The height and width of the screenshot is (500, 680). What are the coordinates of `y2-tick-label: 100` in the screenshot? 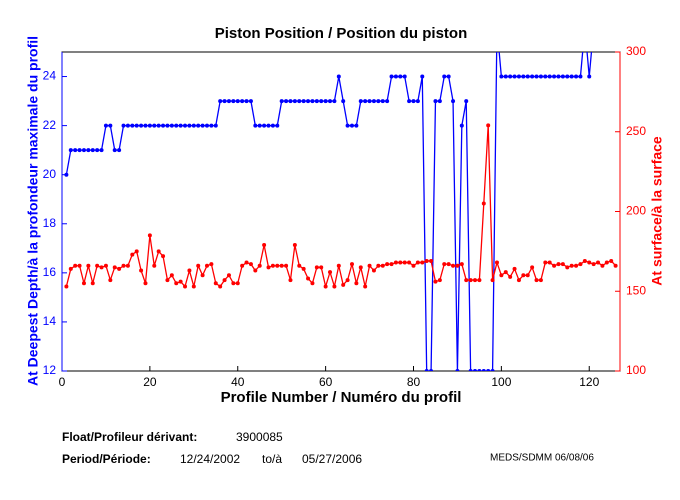 It's located at (636, 370).